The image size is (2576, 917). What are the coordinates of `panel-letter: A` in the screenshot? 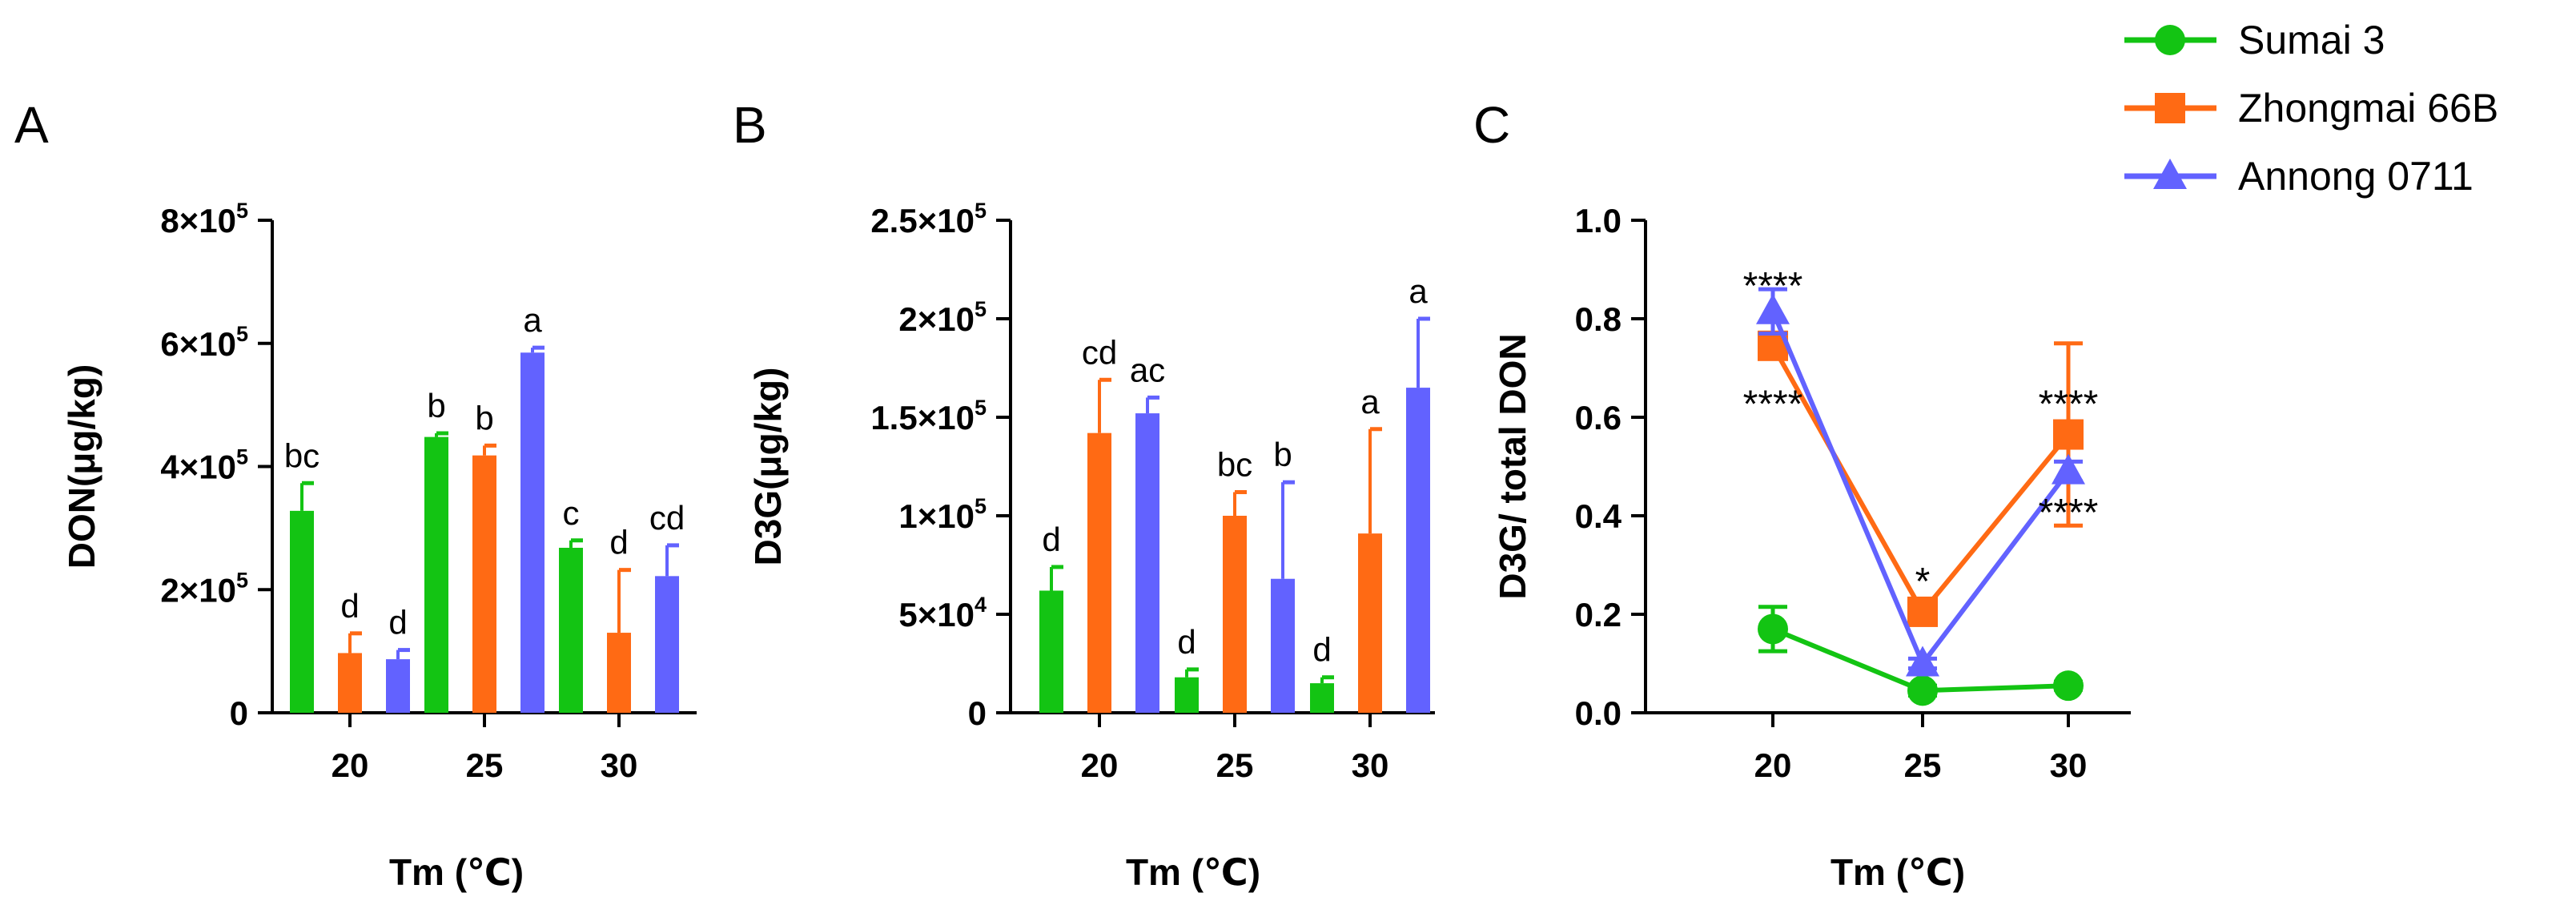 It's located at (31, 125).